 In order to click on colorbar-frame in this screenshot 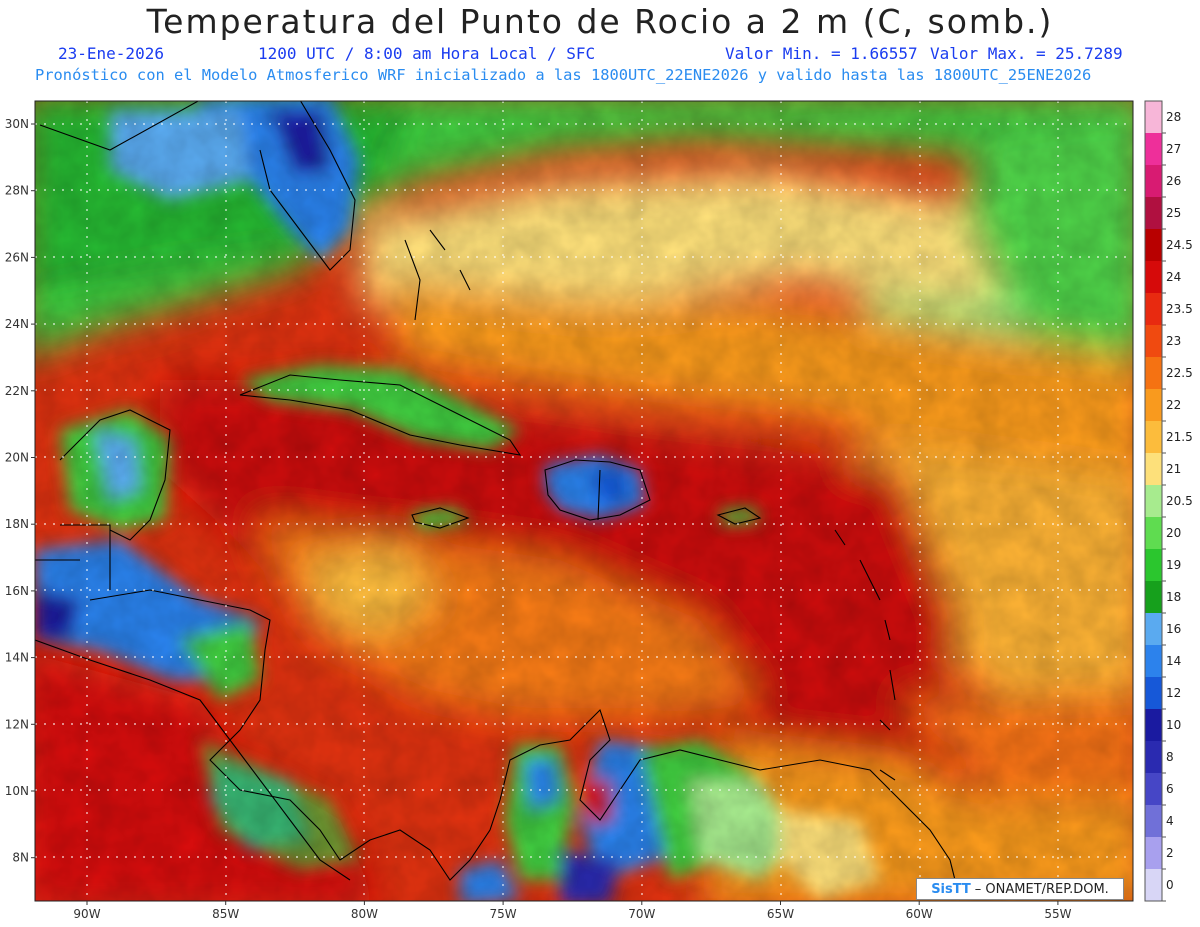, I will do `click(1153, 501)`.